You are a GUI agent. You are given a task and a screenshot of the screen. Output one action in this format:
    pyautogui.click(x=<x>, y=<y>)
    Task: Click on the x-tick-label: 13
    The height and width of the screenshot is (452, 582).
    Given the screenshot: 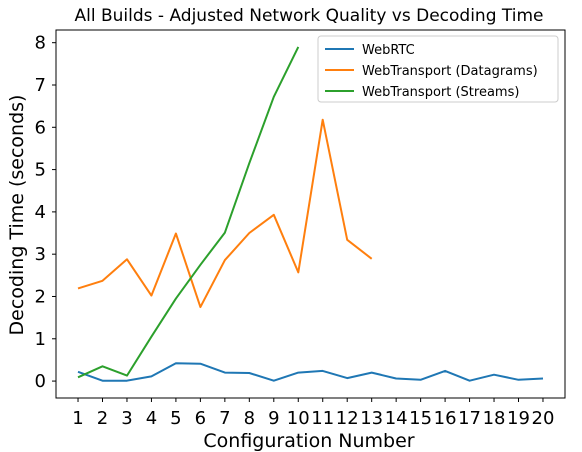 What is the action you would take?
    pyautogui.click(x=371, y=418)
    